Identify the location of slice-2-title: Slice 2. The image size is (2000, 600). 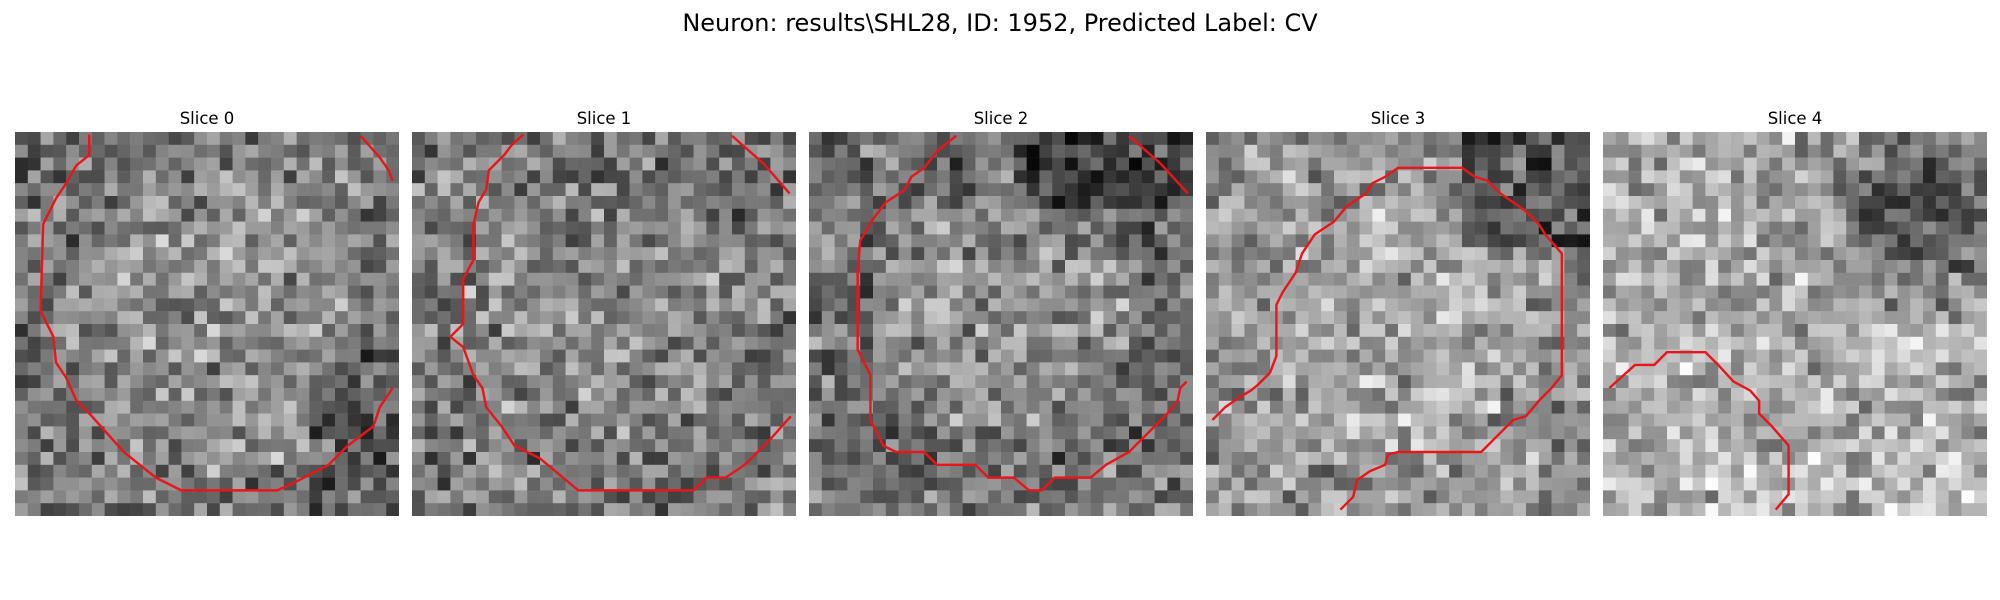
(1001, 118).